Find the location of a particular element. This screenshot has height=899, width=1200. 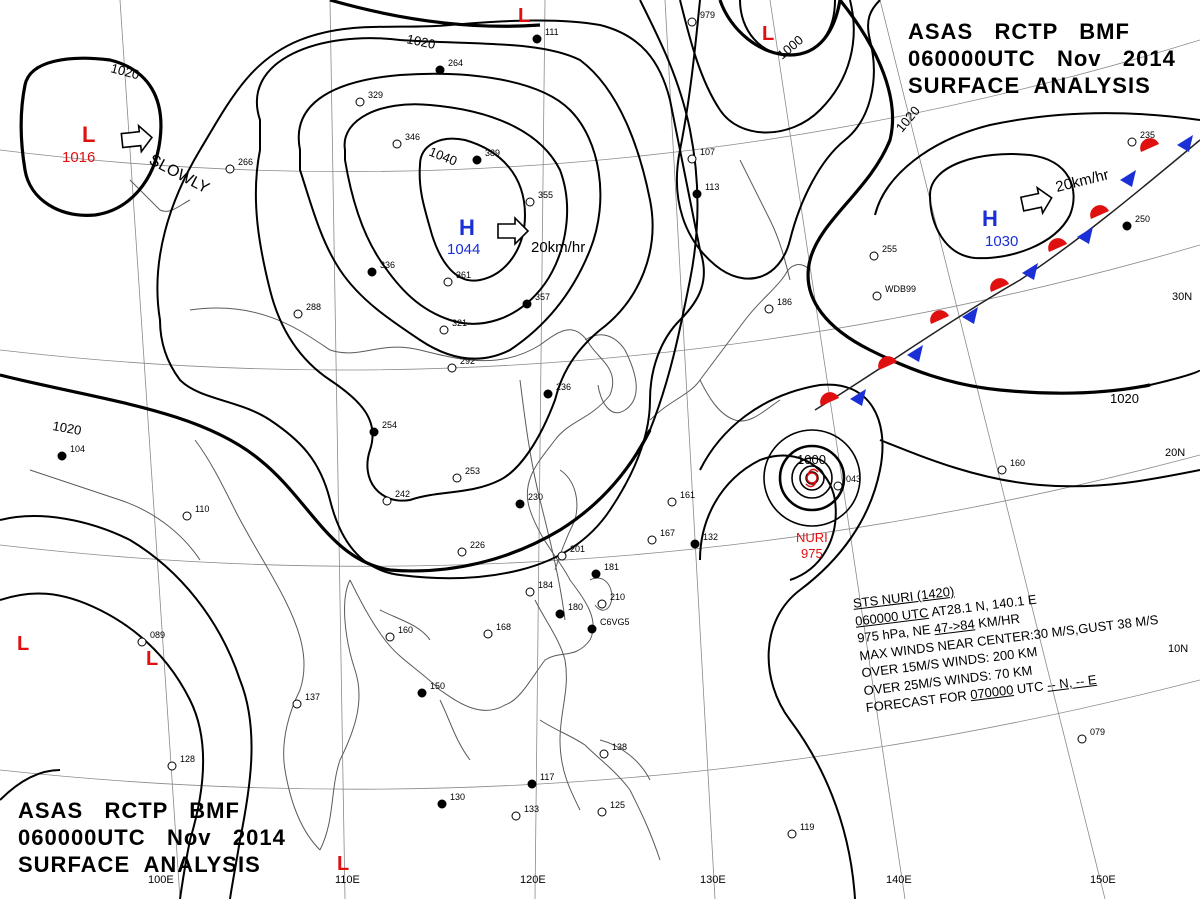

station-pressure: 128 is located at coordinates (187, 759).